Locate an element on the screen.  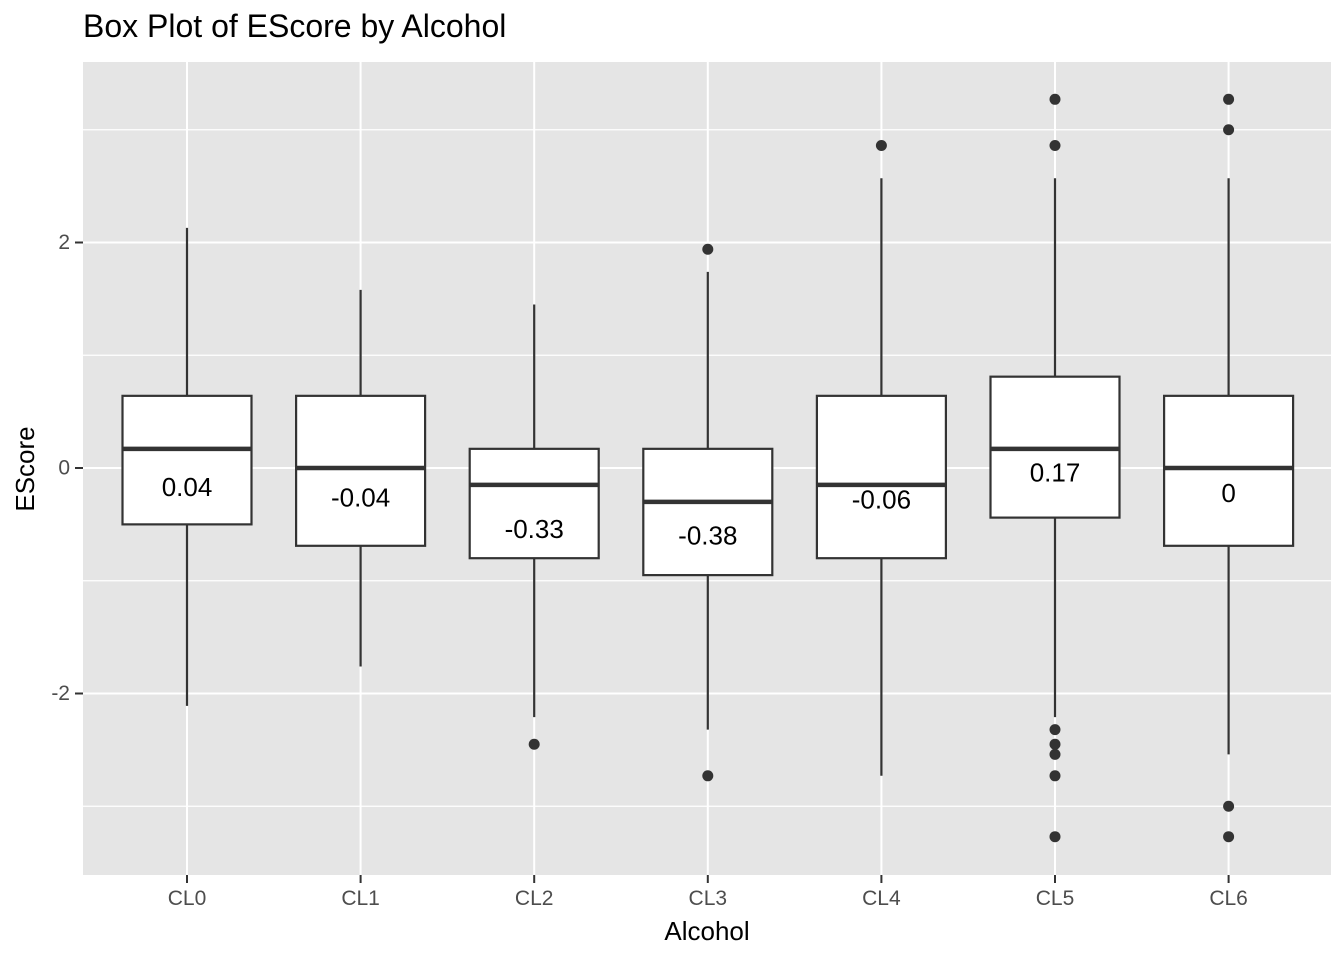
x-tick-label: CL5 is located at coordinates (1055, 898).